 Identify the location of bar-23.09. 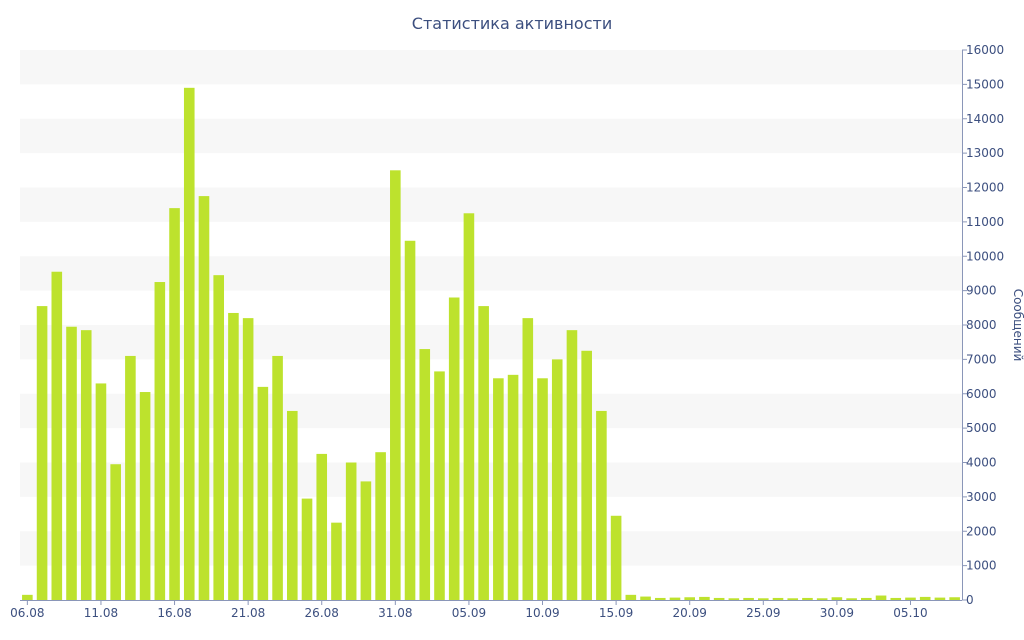
(734, 599).